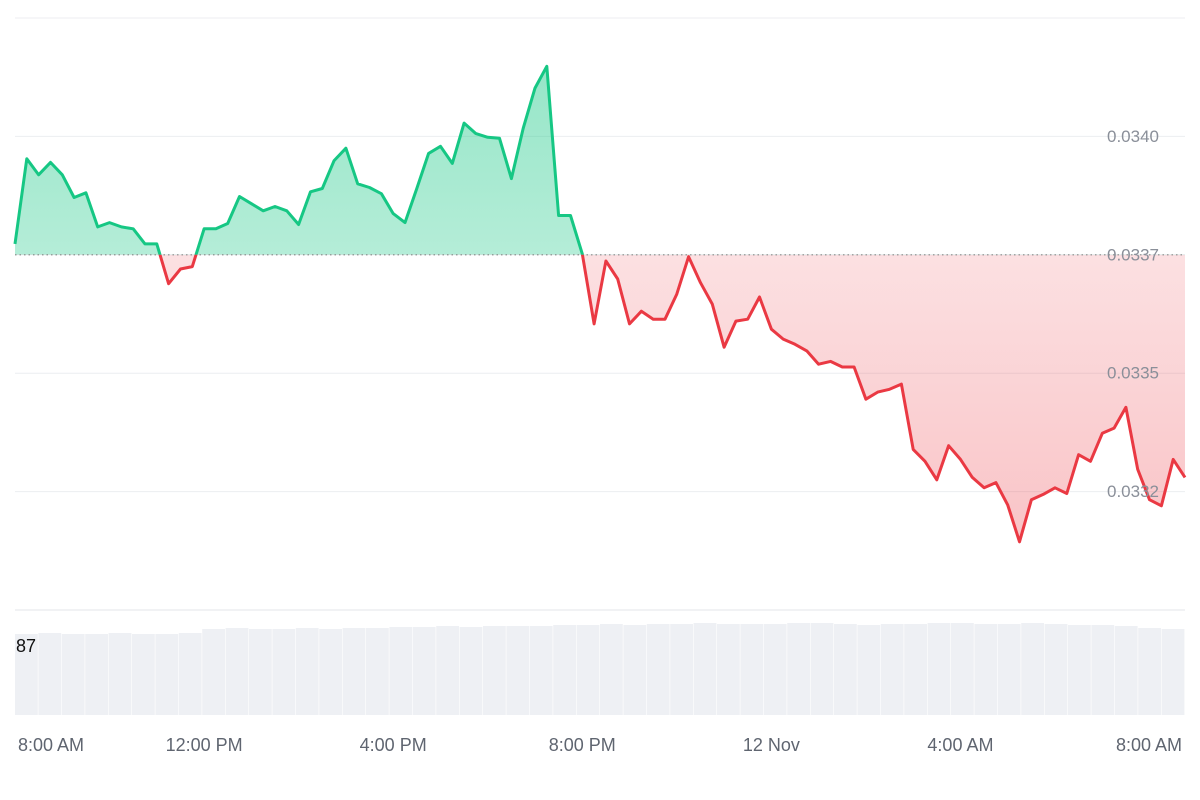 The image size is (1200, 800). Describe the element at coordinates (1133, 254) in the screenshot. I see `y-tick-label: 0.0337` at that location.